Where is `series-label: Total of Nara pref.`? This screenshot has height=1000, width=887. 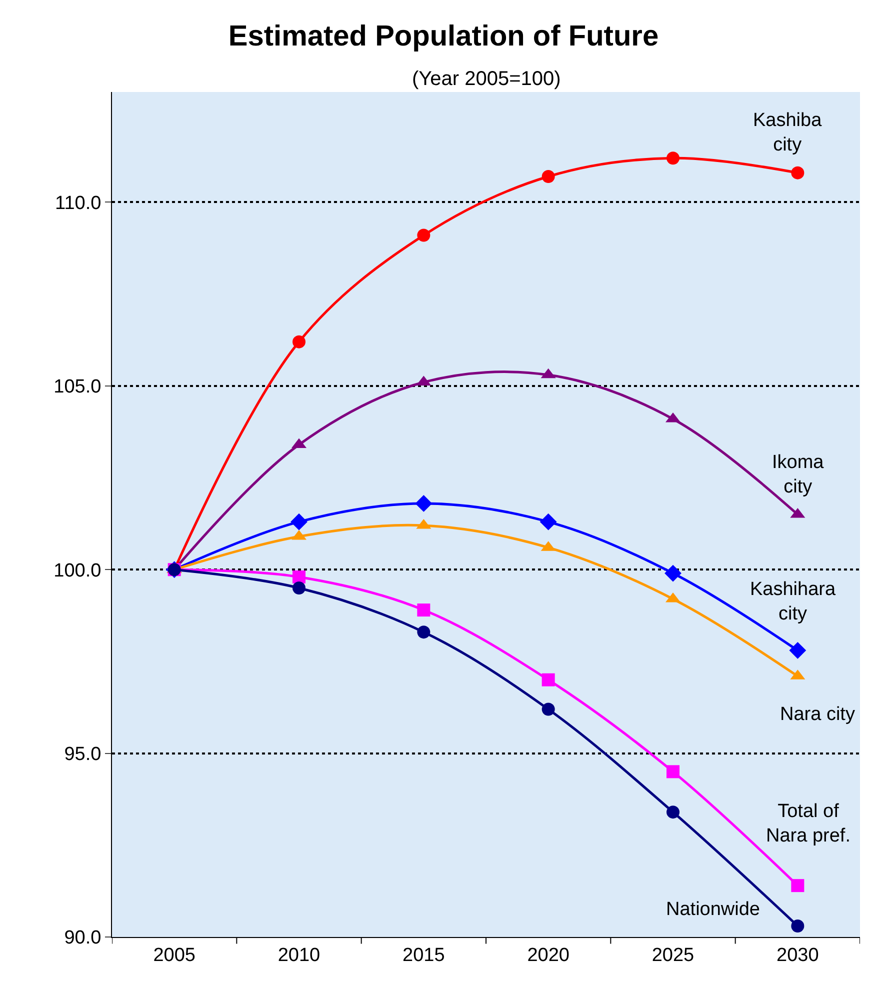 series-label: Total of Nara pref. is located at coordinates (808, 824).